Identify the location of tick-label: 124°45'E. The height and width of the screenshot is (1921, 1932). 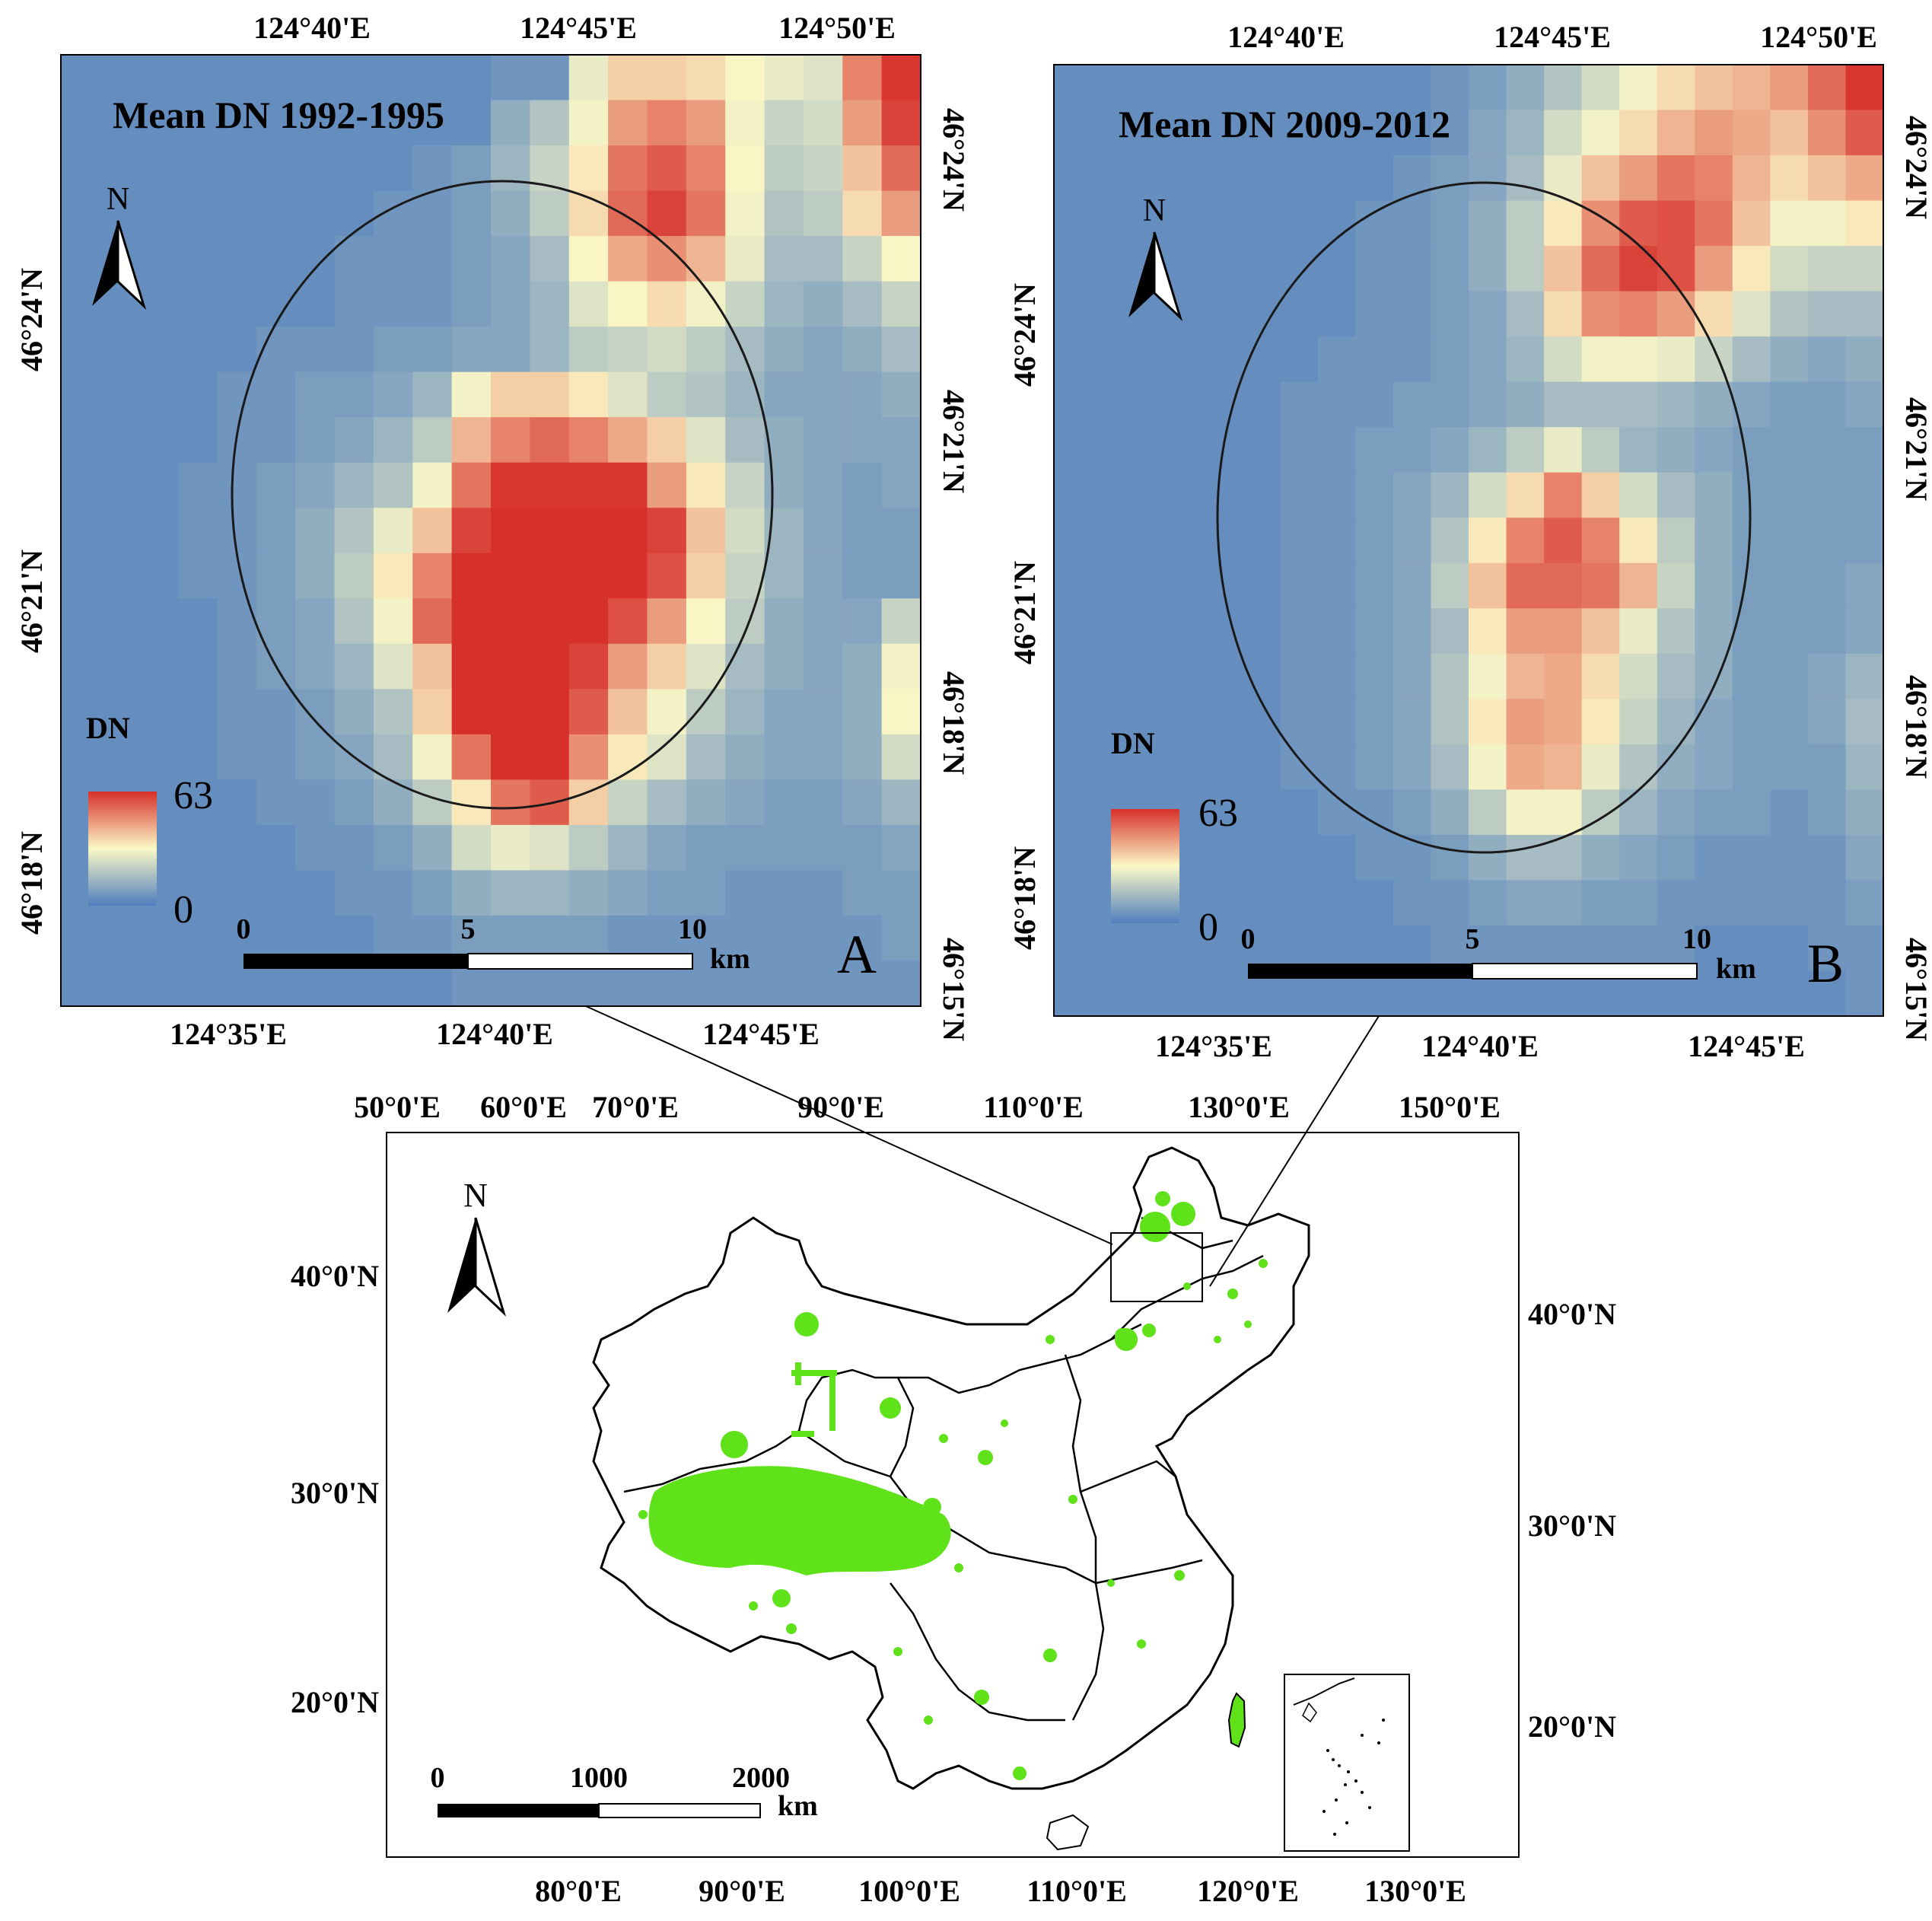
(761, 1034).